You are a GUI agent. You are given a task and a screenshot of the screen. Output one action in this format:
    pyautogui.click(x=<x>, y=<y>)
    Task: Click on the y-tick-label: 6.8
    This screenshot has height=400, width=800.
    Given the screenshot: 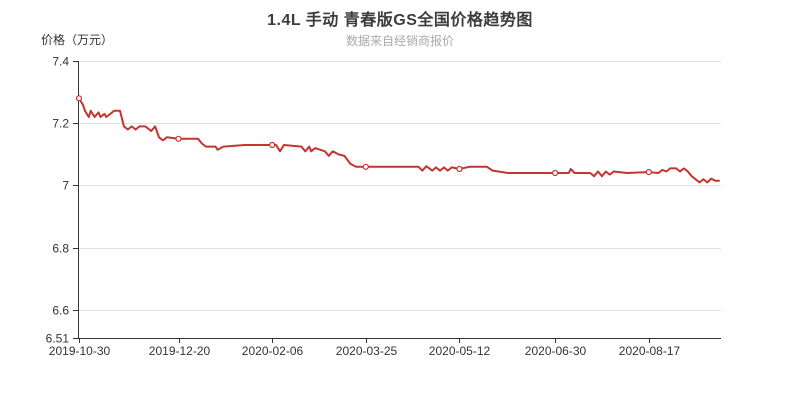 What is the action you would take?
    pyautogui.click(x=60, y=249)
    